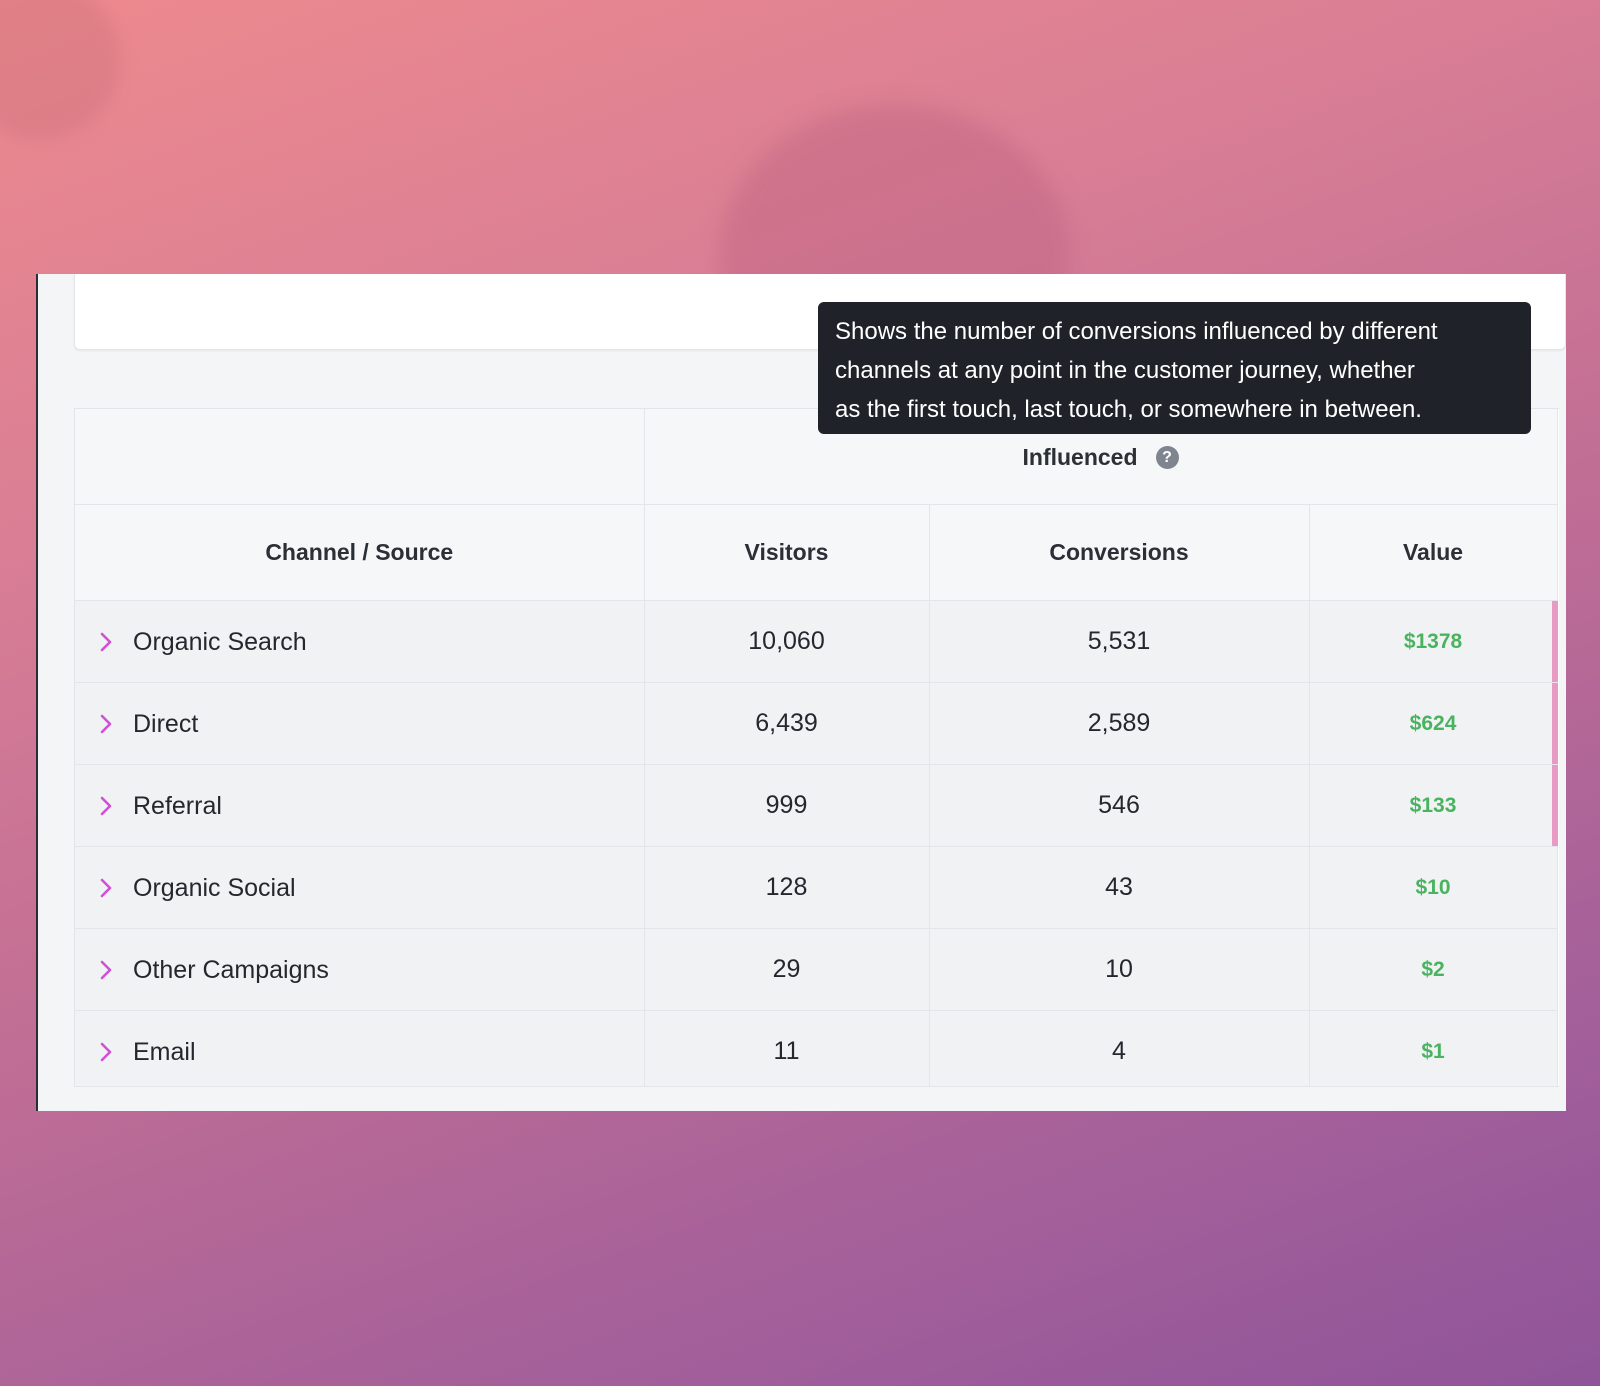  What do you see at coordinates (360, 805) in the screenshot?
I see `channel-cell: Referral` at bounding box center [360, 805].